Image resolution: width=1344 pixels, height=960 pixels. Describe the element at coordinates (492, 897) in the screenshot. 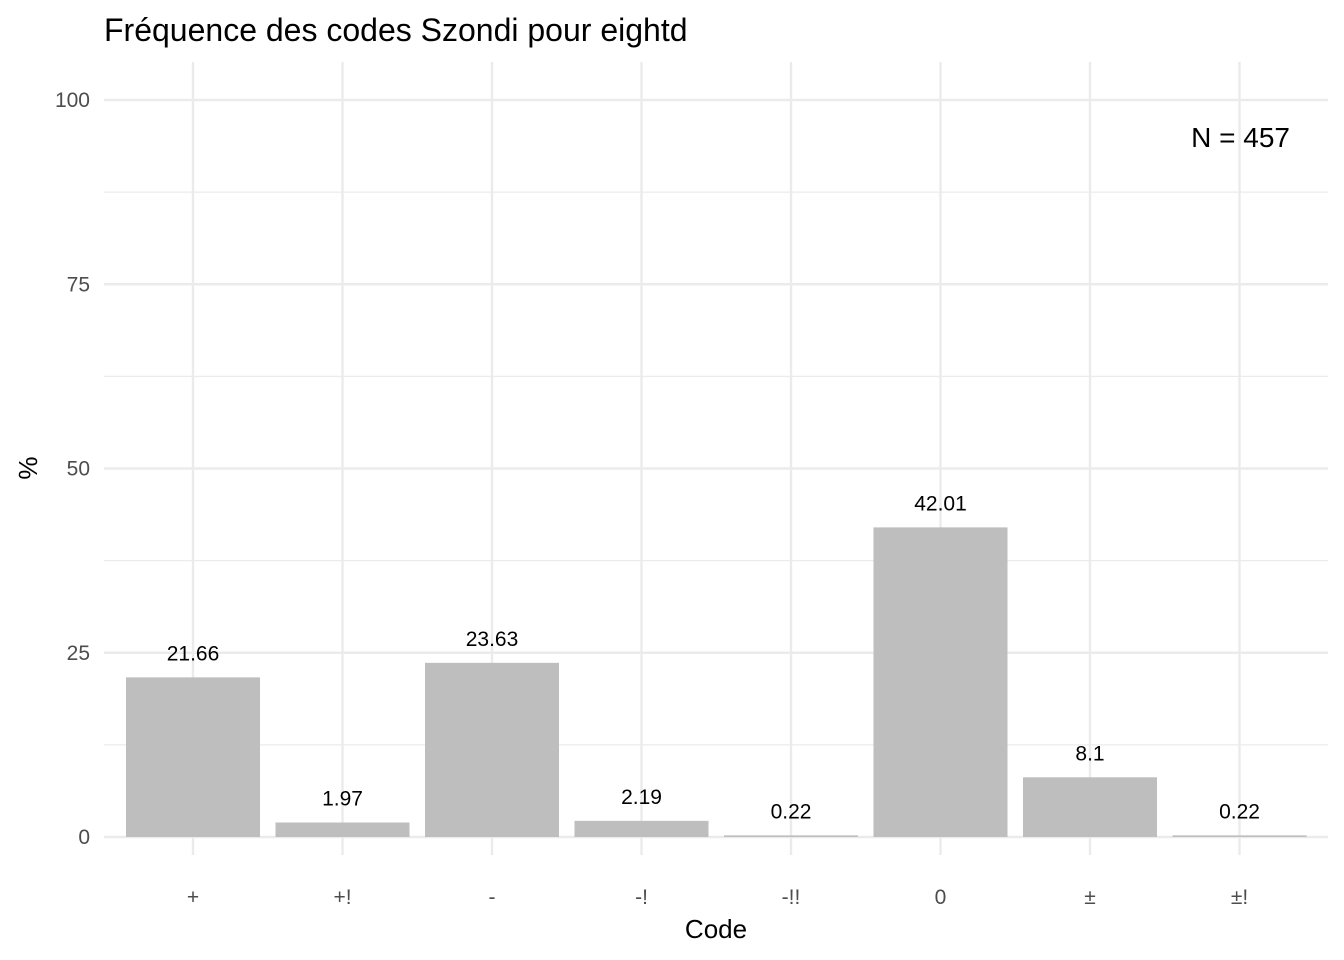

I see `x-tick-label: -` at that location.